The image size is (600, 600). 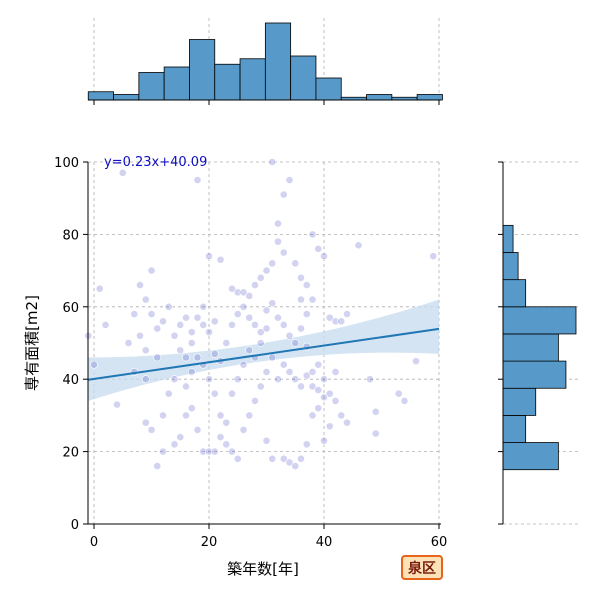 What do you see at coordinates (324, 542) in the screenshot?
I see `x-tick-label: 40` at bounding box center [324, 542].